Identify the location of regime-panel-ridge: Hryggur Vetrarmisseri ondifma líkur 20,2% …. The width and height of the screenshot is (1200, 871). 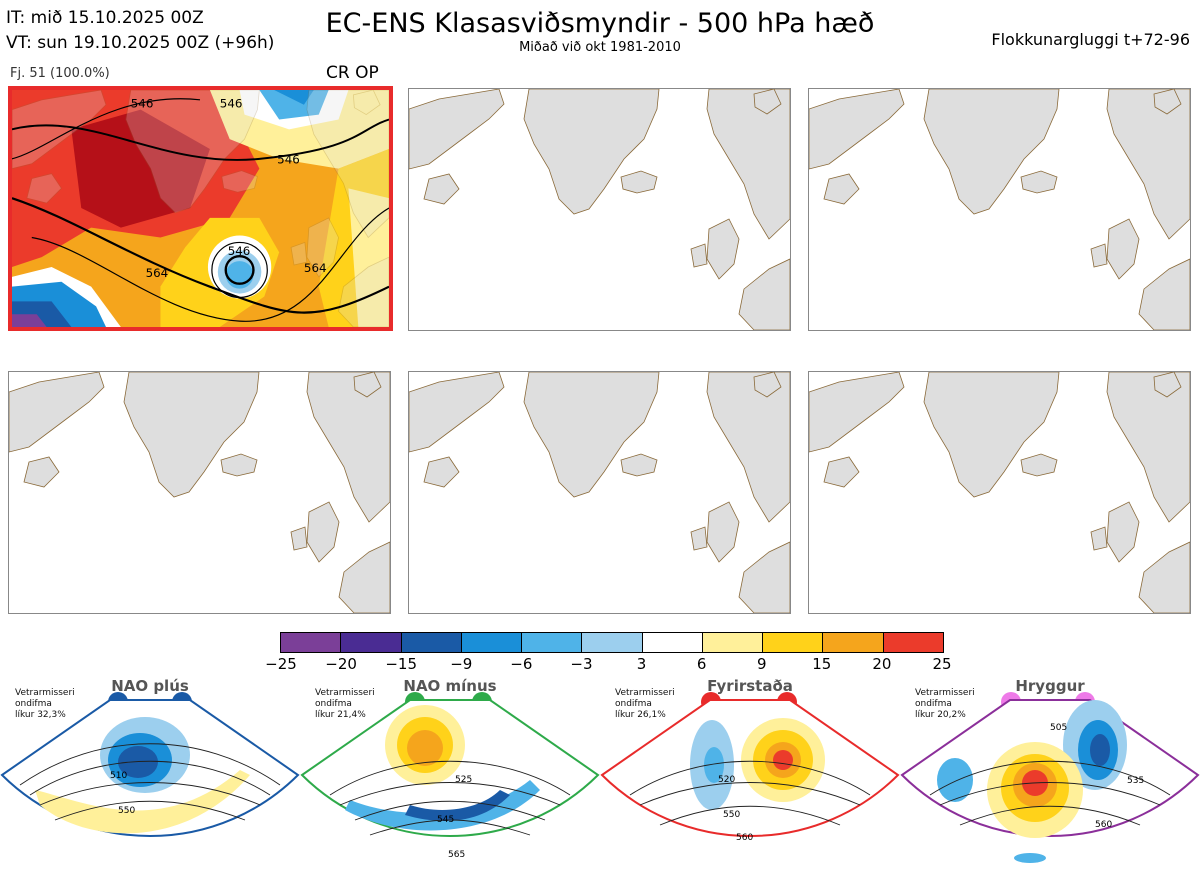
(1050, 774).